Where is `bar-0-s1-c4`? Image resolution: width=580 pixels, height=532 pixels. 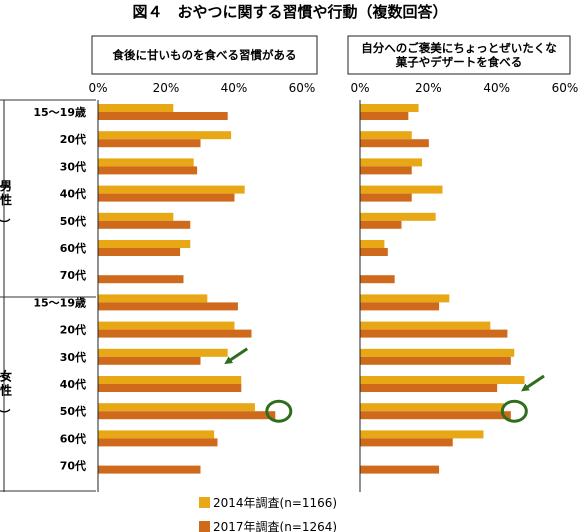 bar-0-s1-c4 is located at coordinates (144, 224).